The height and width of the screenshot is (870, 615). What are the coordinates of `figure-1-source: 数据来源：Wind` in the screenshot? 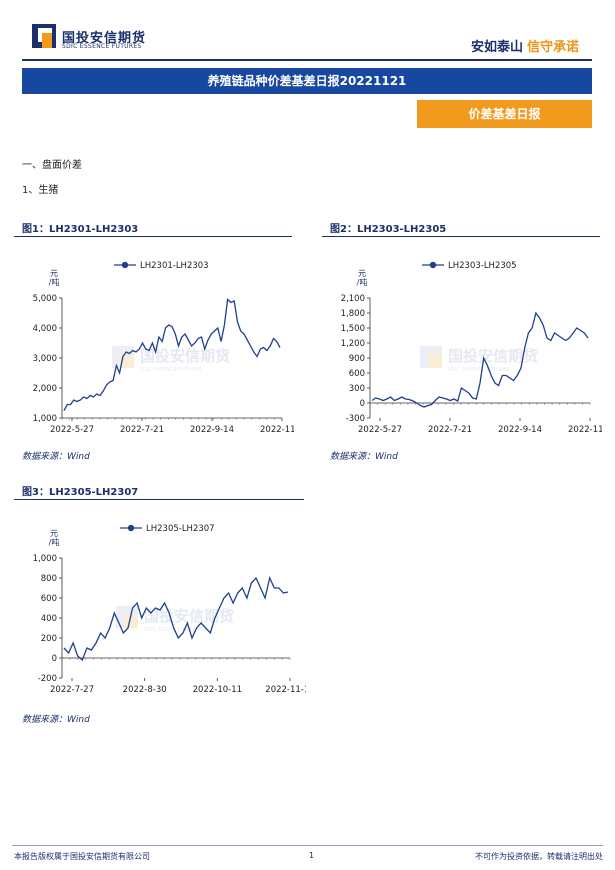 It's located at (56, 457).